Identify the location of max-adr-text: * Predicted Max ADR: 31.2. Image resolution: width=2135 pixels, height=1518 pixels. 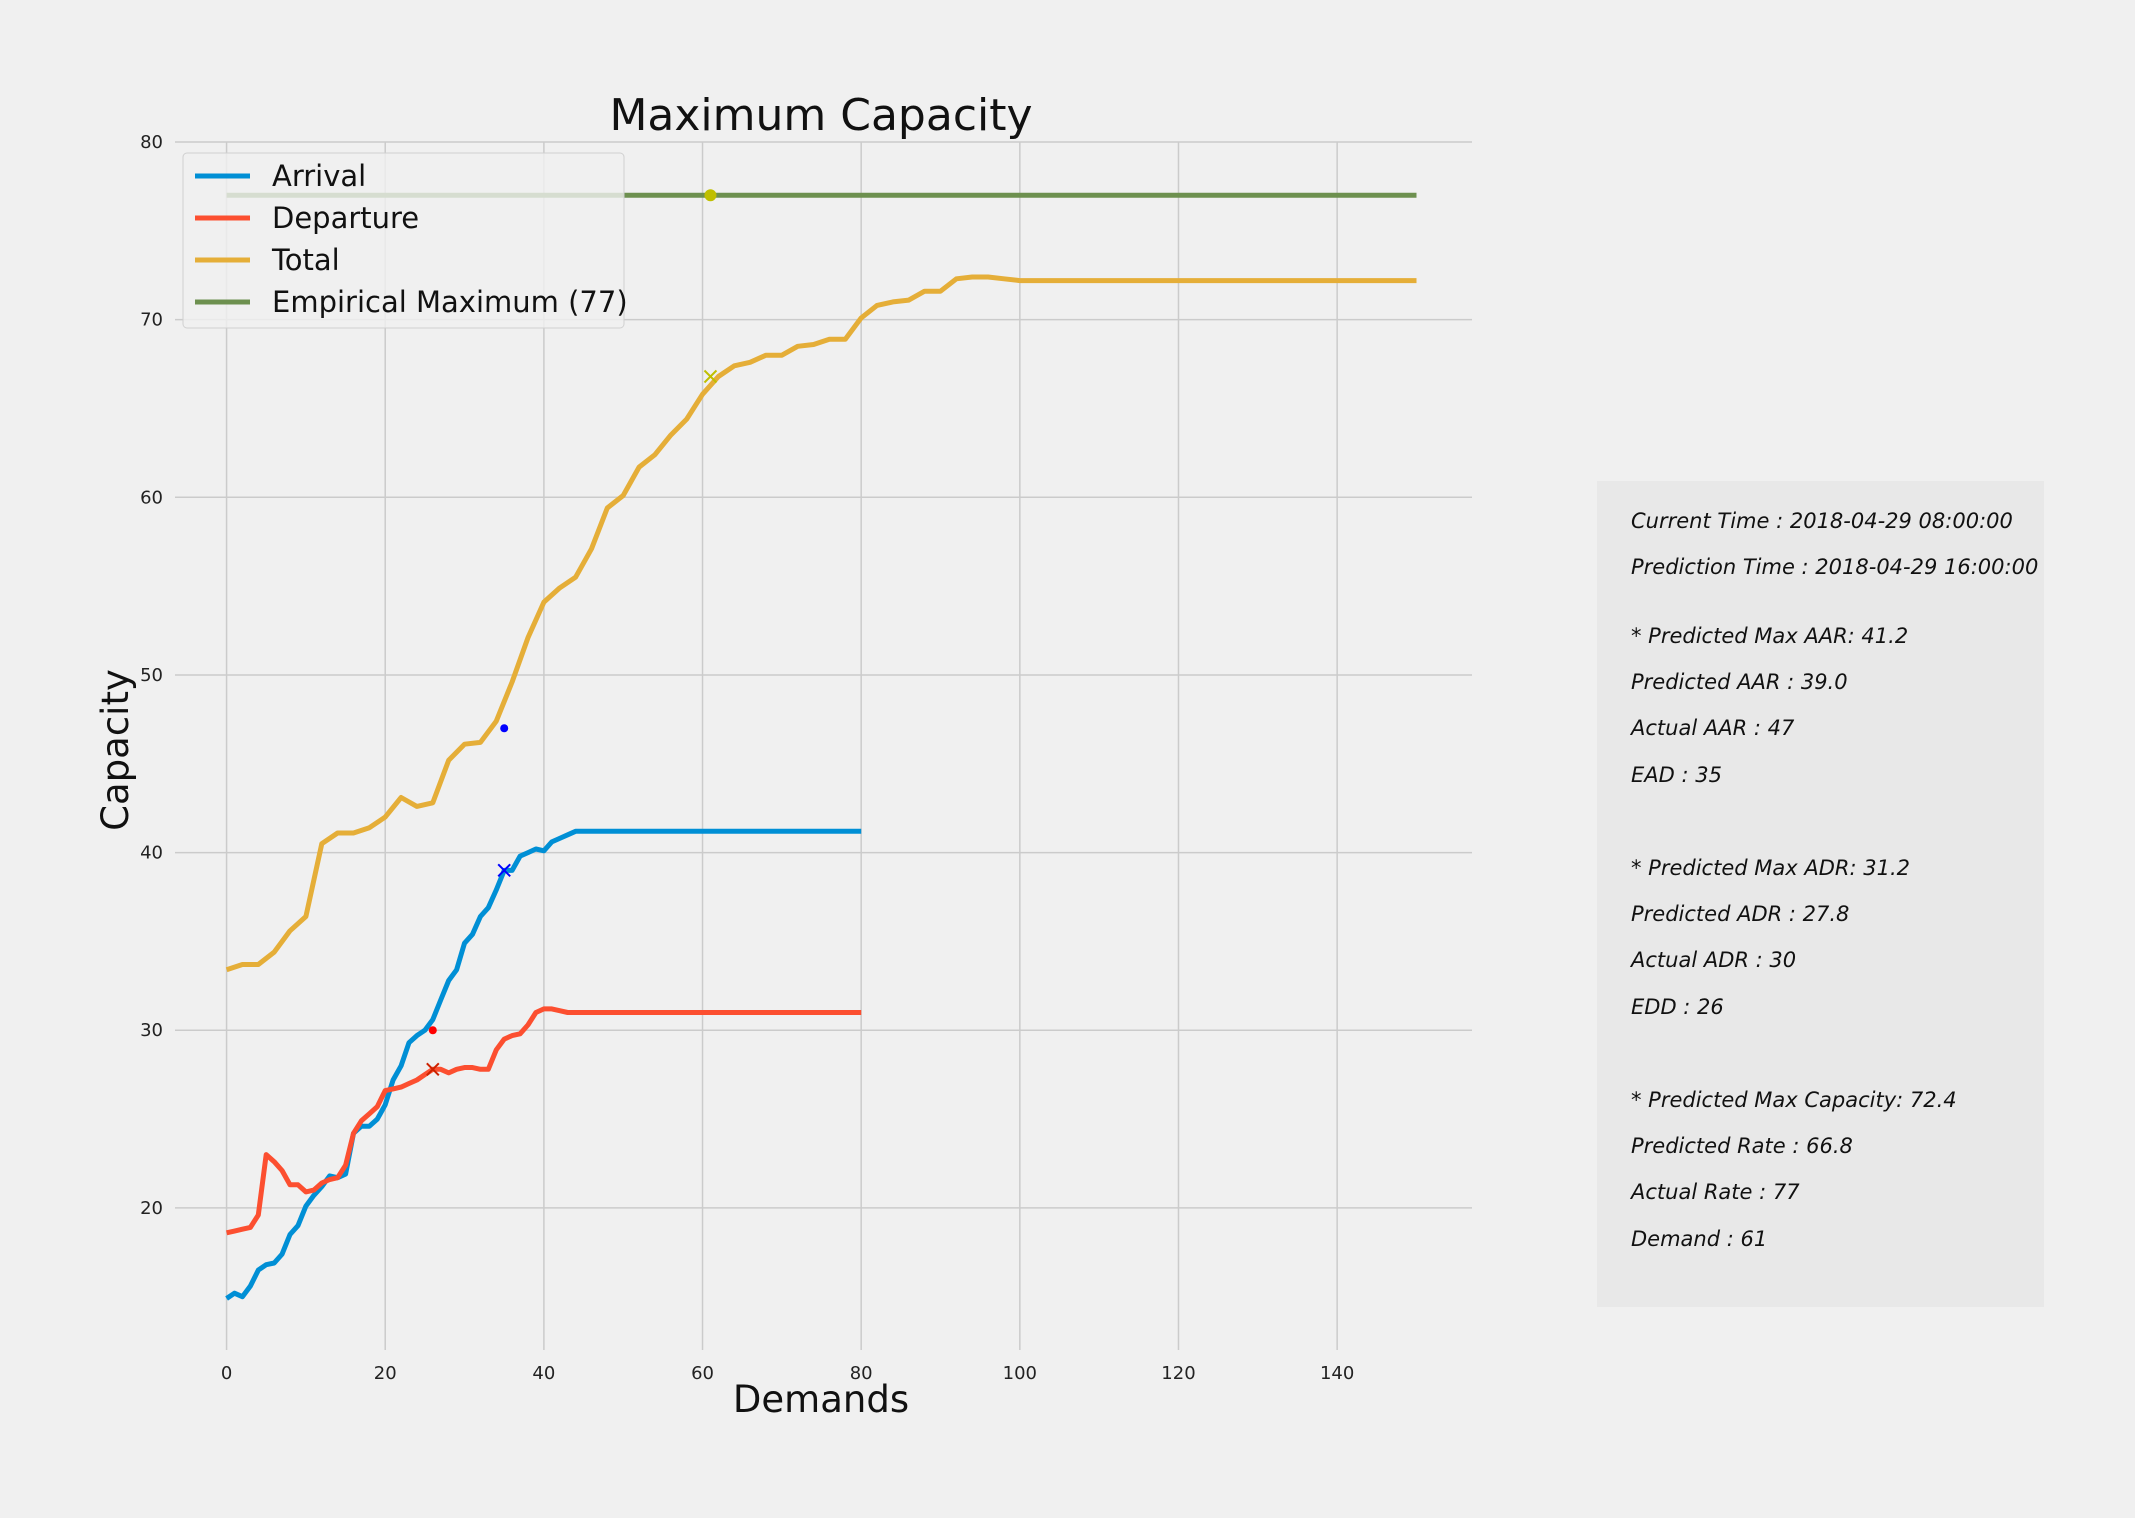
(1770, 868).